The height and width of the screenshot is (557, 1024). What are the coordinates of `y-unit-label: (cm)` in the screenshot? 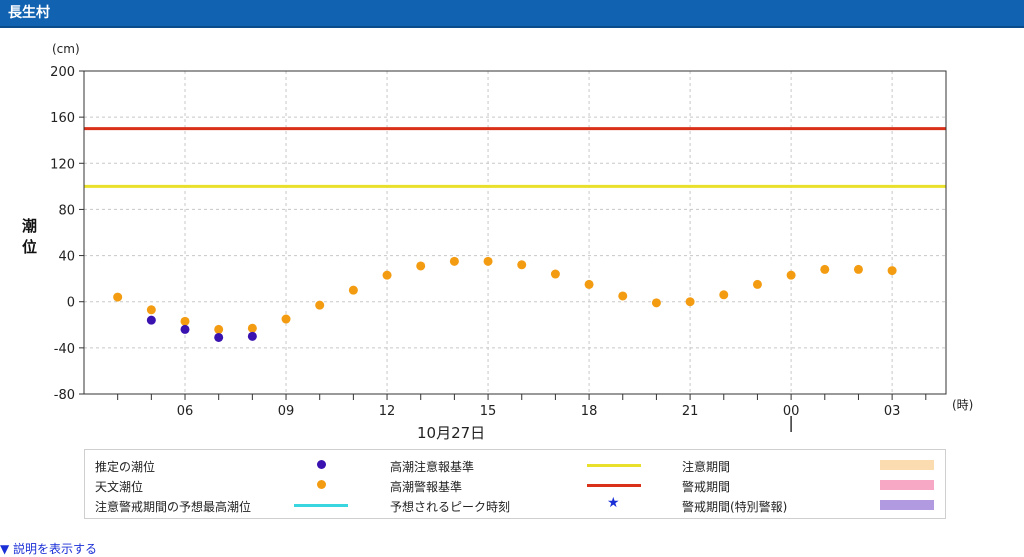 It's located at (66, 49).